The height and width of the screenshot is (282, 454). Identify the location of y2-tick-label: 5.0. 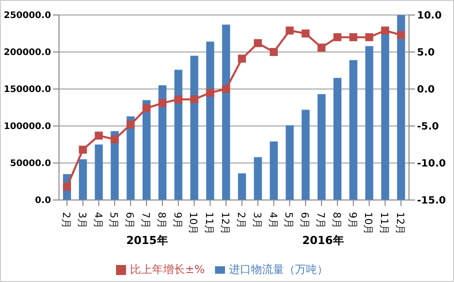
(426, 53).